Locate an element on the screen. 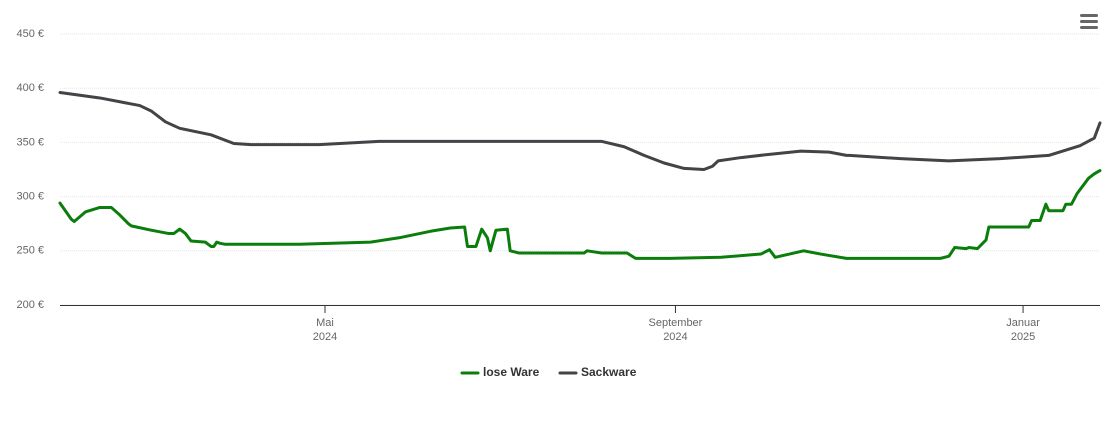 Image resolution: width=1110 pixels, height=423 pixels. y-tick-label: 200 € is located at coordinates (30, 305).